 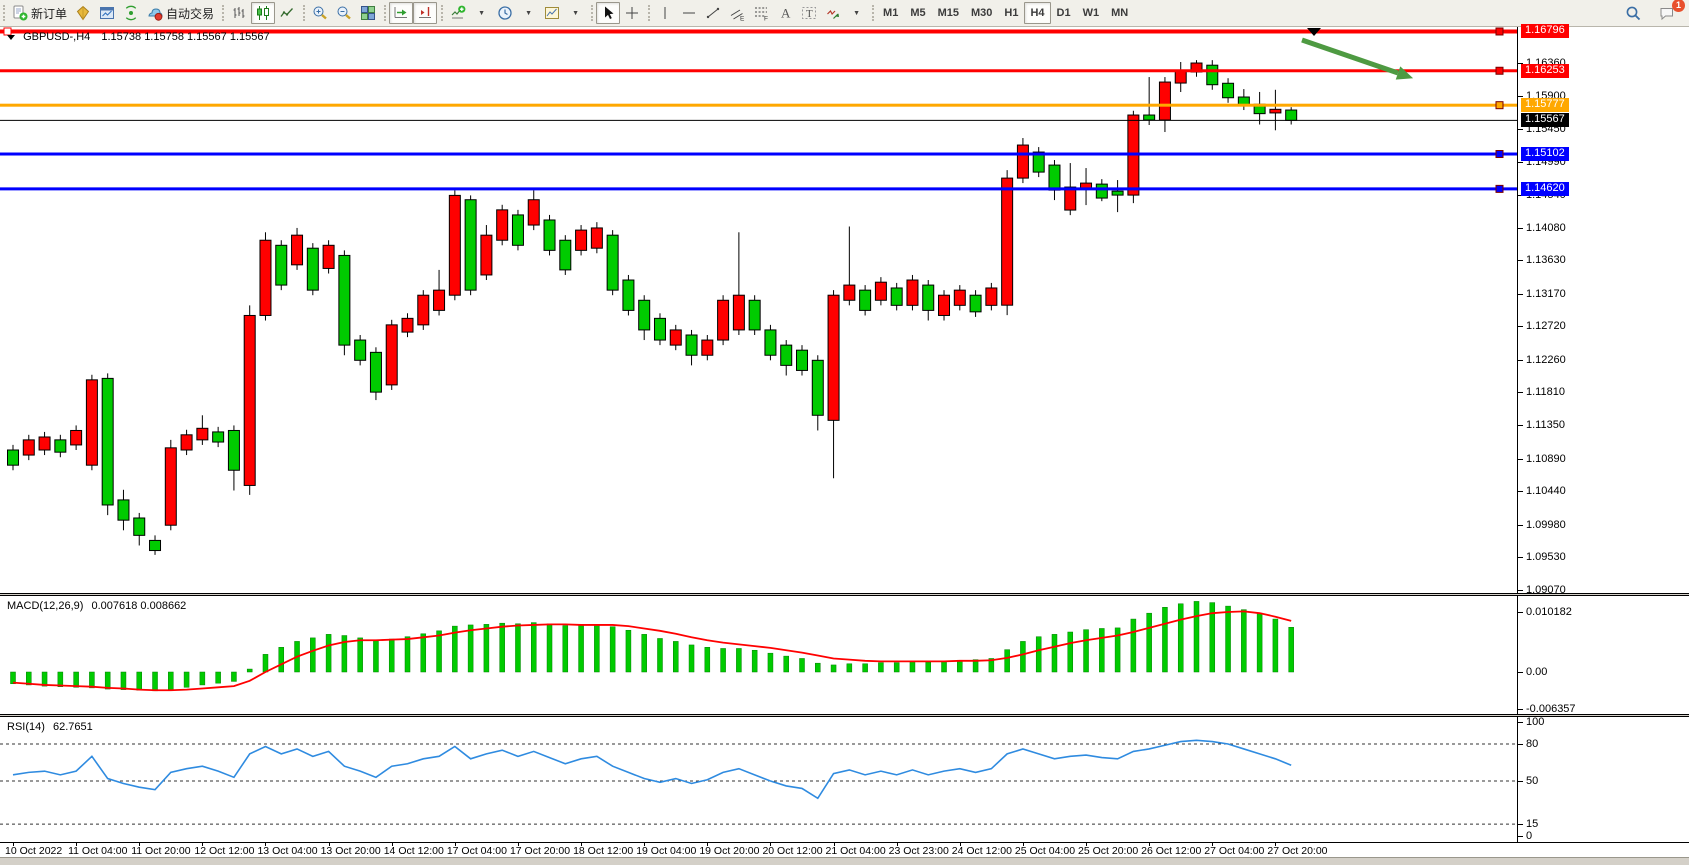 I want to click on depth-of-market-button, so click(x=83, y=13).